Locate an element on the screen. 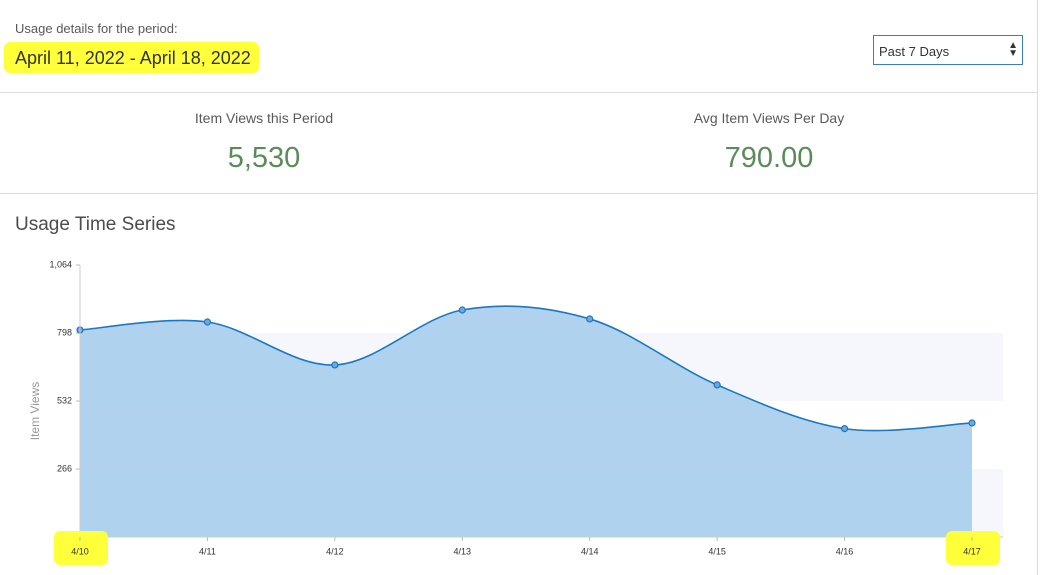 The width and height of the screenshot is (1042, 575). y-tick-label: 798 is located at coordinates (64, 332).